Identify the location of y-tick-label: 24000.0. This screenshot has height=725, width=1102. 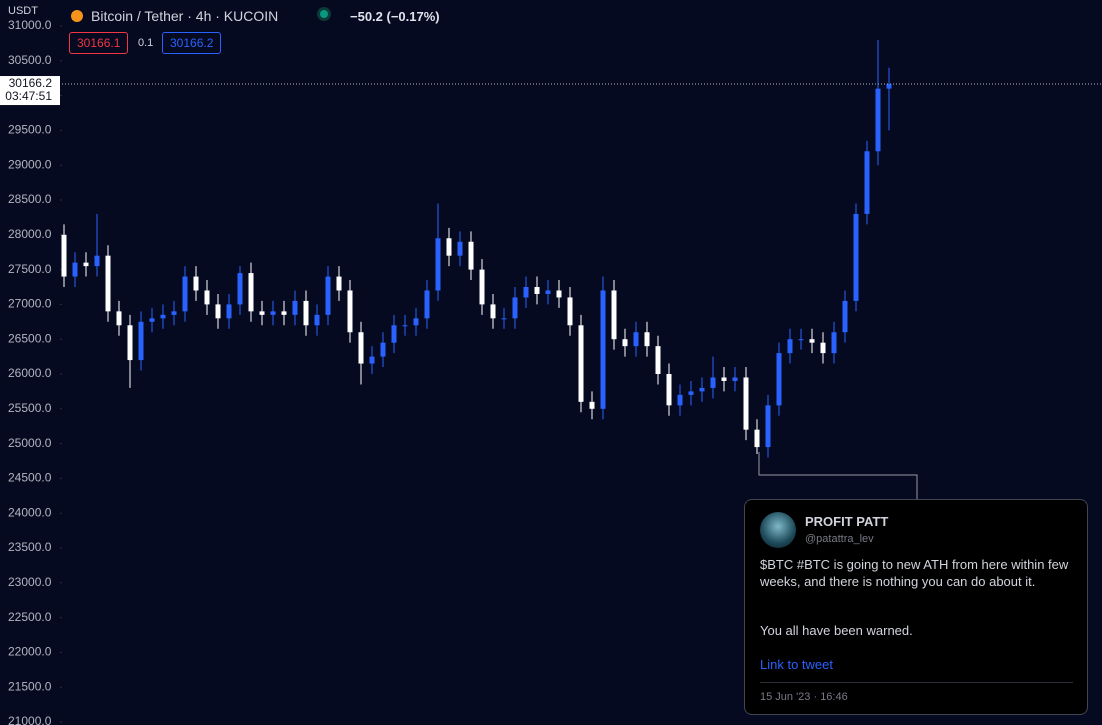
(30, 512).